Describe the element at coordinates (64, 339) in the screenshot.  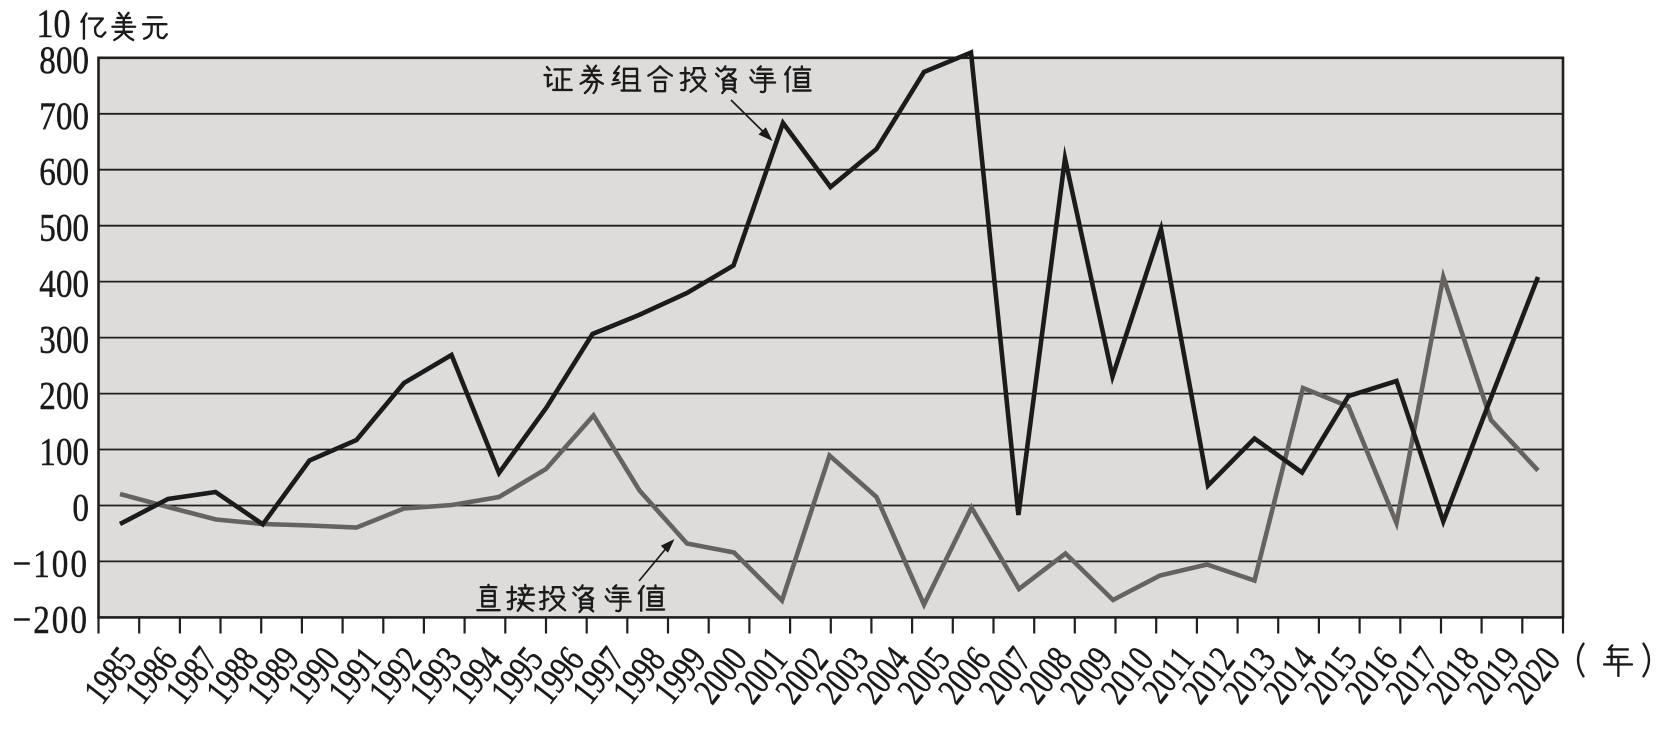
I see `svg-text: 300` at that location.